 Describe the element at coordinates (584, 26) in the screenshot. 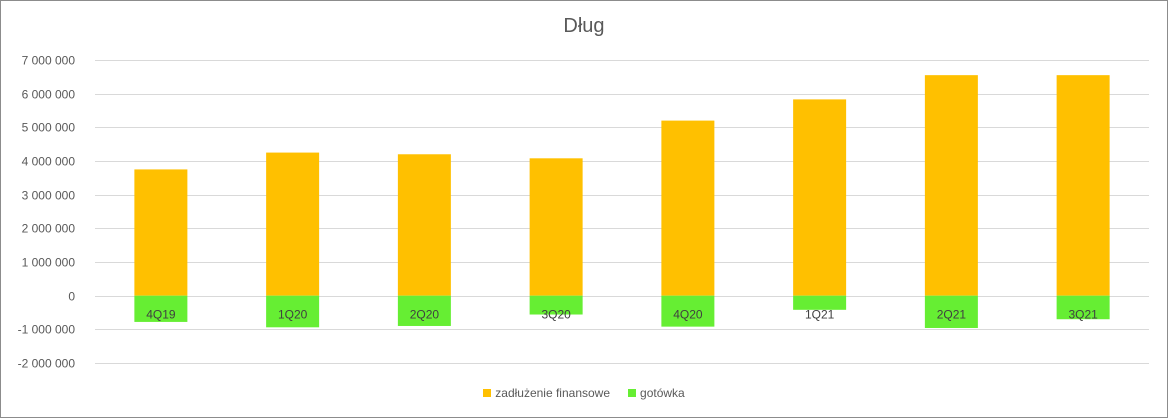

I see `chart-title: Dług` at that location.